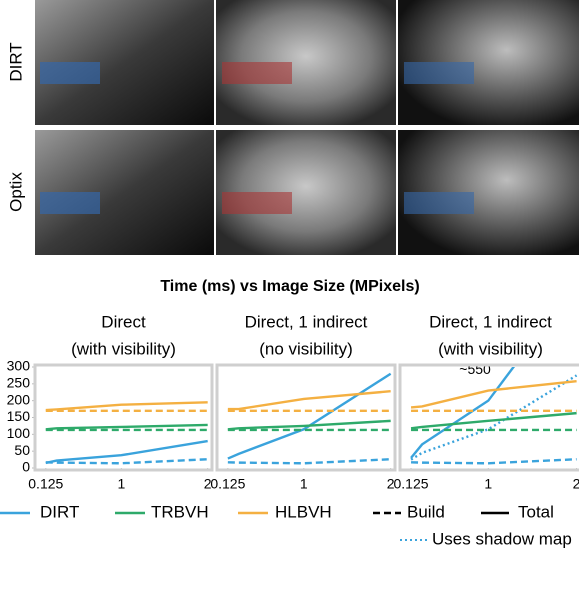 The height and width of the screenshot is (604, 579). I want to click on y-tick-label: 200, so click(19, 399).